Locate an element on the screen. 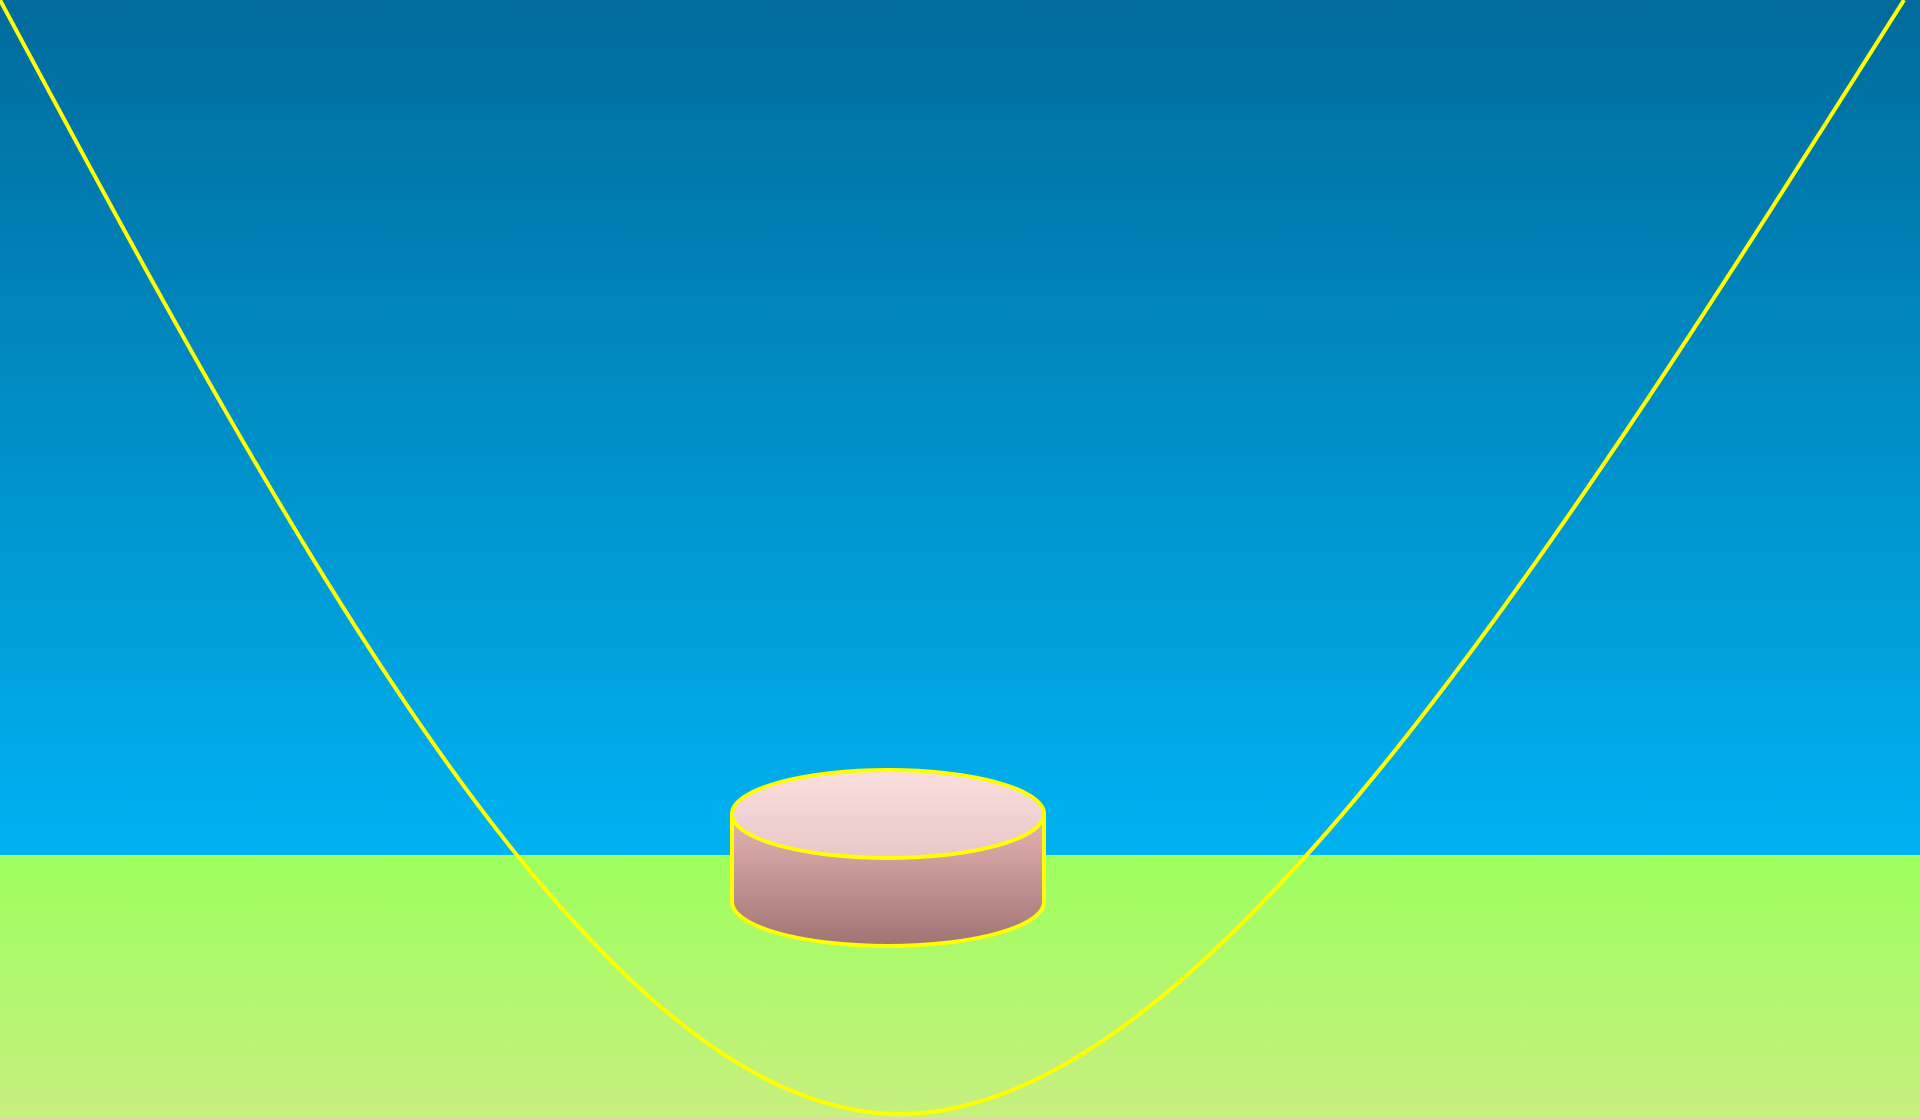 This screenshot has height=1119, width=1920. cylinder-top is located at coordinates (888, 814).